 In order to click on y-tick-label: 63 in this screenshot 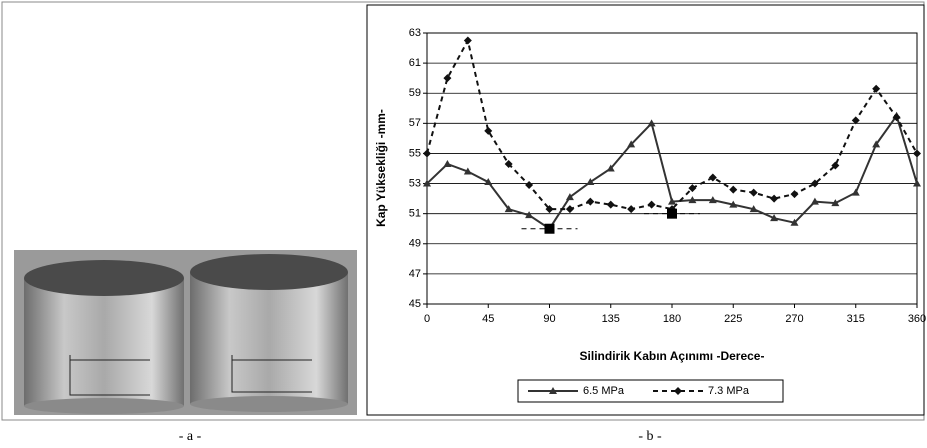, I will do `click(415, 33)`.